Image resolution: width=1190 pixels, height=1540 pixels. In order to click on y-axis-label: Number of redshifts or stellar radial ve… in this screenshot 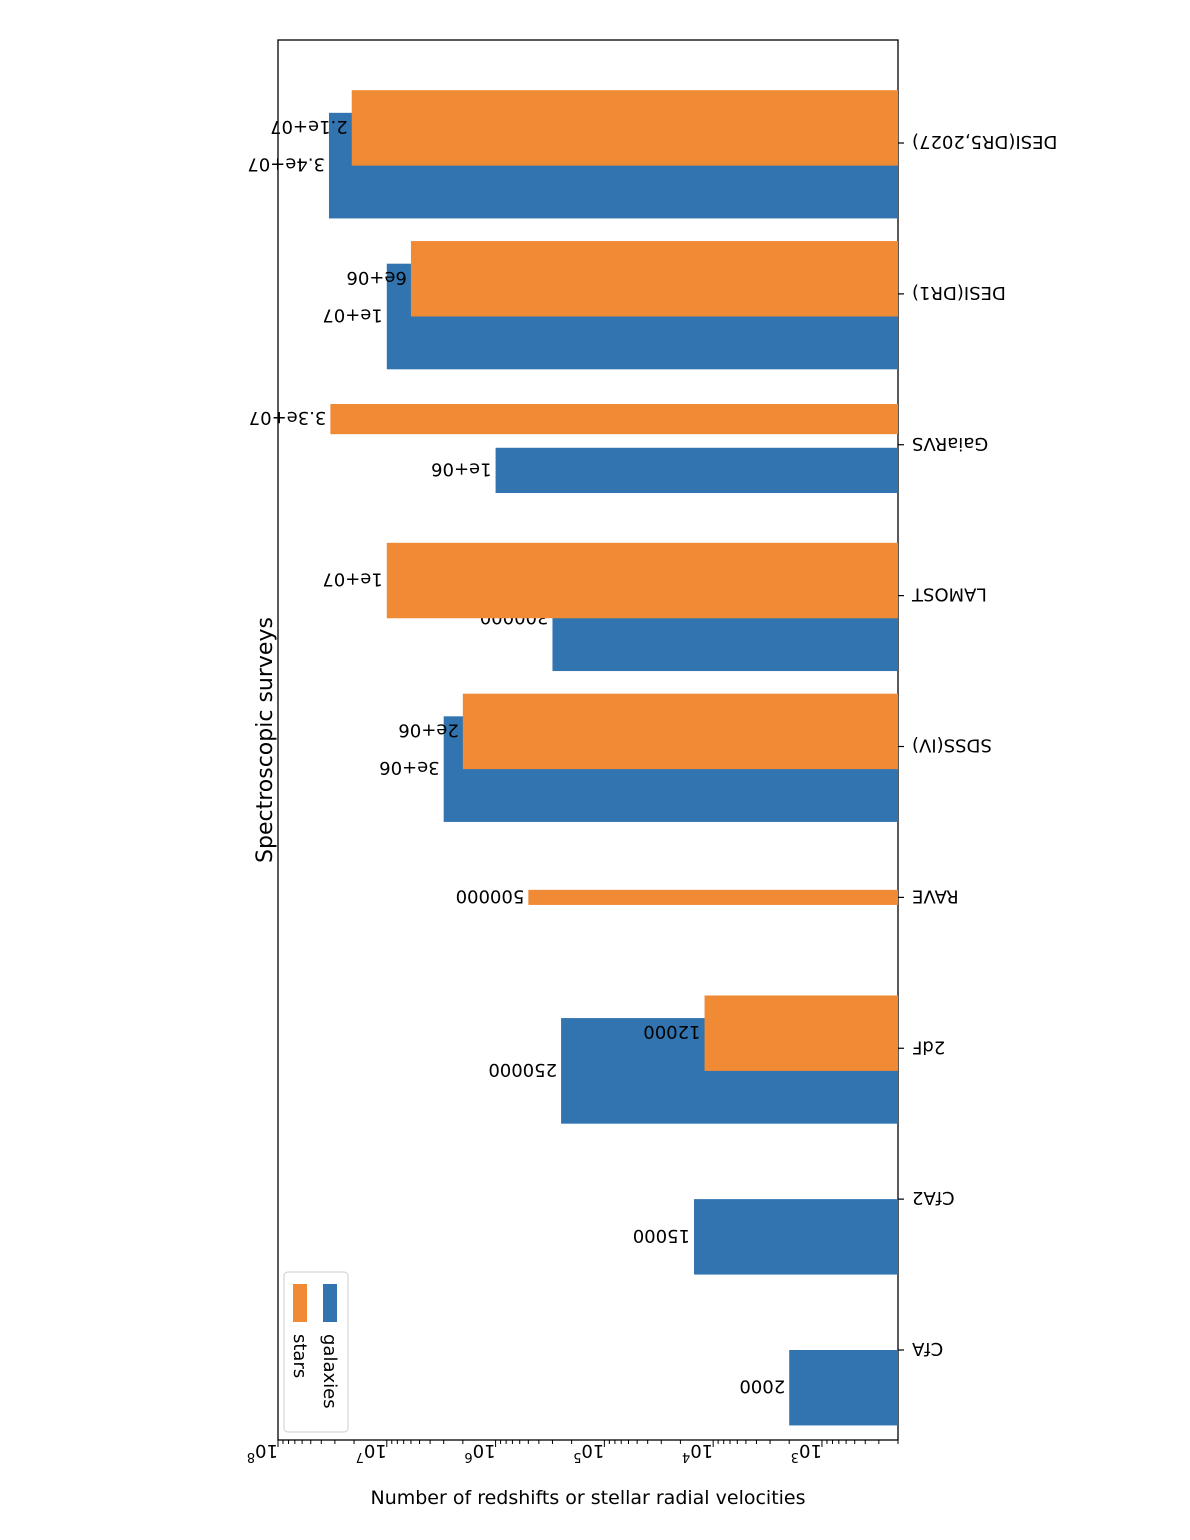, I will do `click(587, 1498)`.